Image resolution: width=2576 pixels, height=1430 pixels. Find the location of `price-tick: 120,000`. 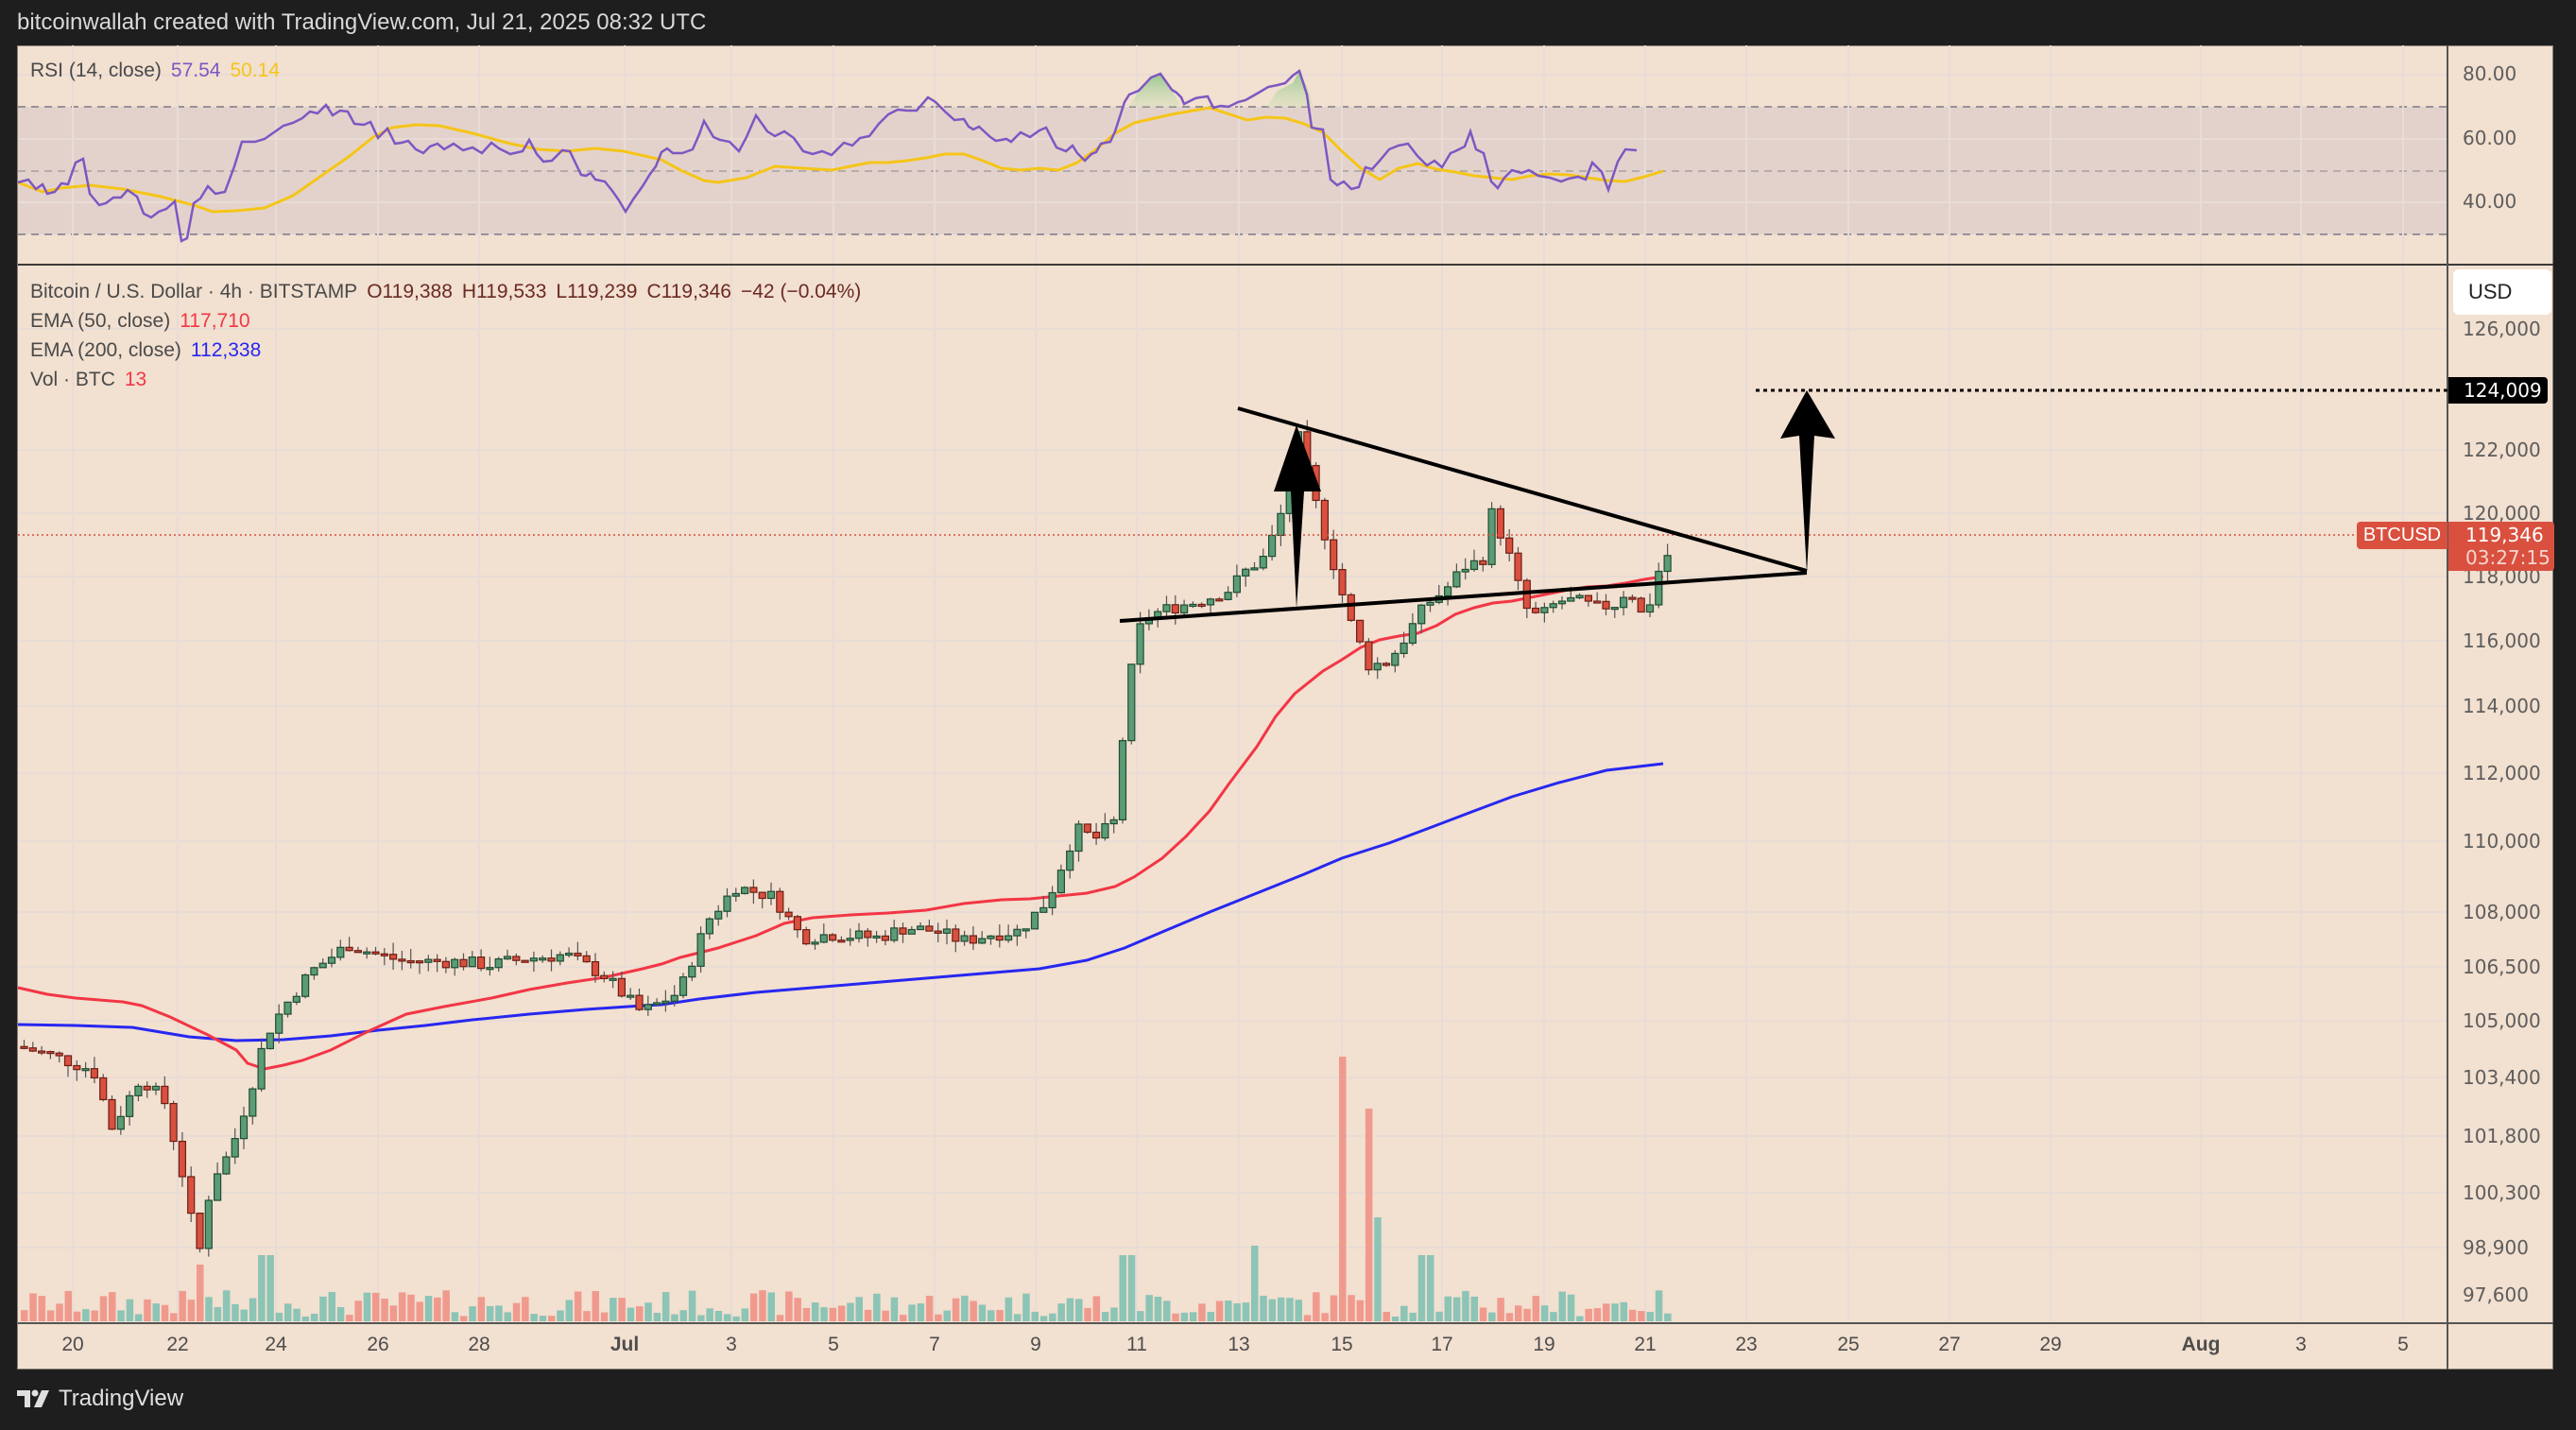

price-tick: 120,000 is located at coordinates (2502, 513).